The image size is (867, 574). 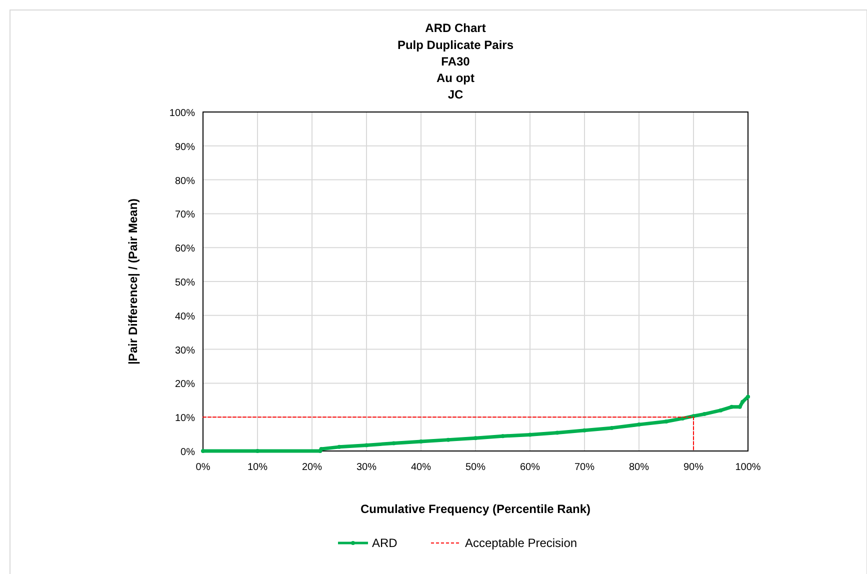 I want to click on y-tick-label: 70%, so click(x=185, y=215).